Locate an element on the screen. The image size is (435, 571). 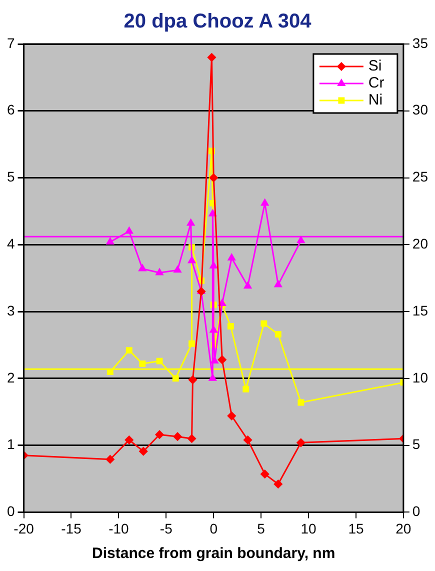
y2-tick-label: 5 is located at coordinates (416, 444).